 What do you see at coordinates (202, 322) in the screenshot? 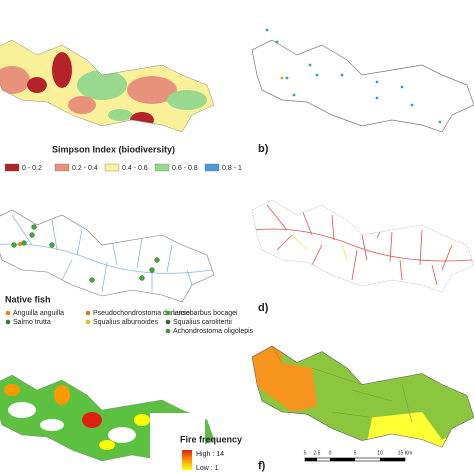
I see `legend-label: Squalius carolitertii` at bounding box center [202, 322].